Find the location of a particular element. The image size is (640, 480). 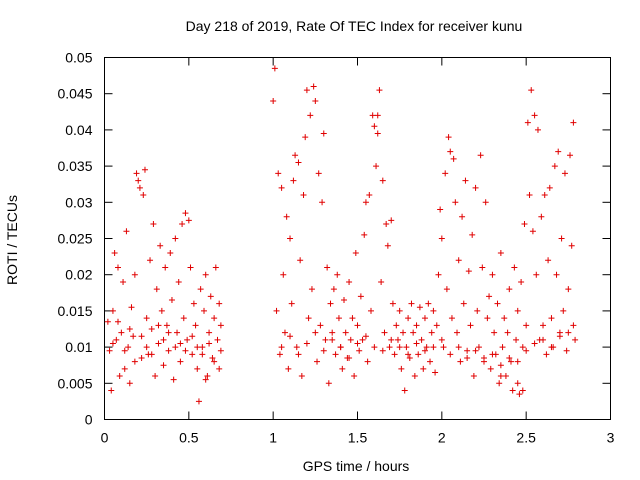

x-axis-label: GPS time / hours is located at coordinates (356, 466).